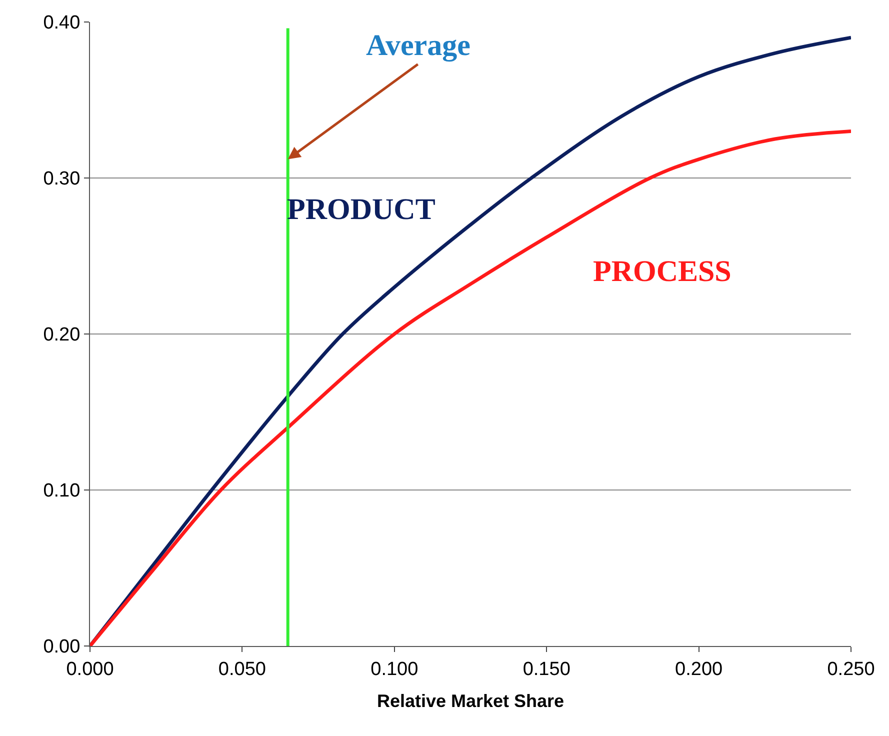  I want to click on x-tick-label: 0.150, so click(546, 669).